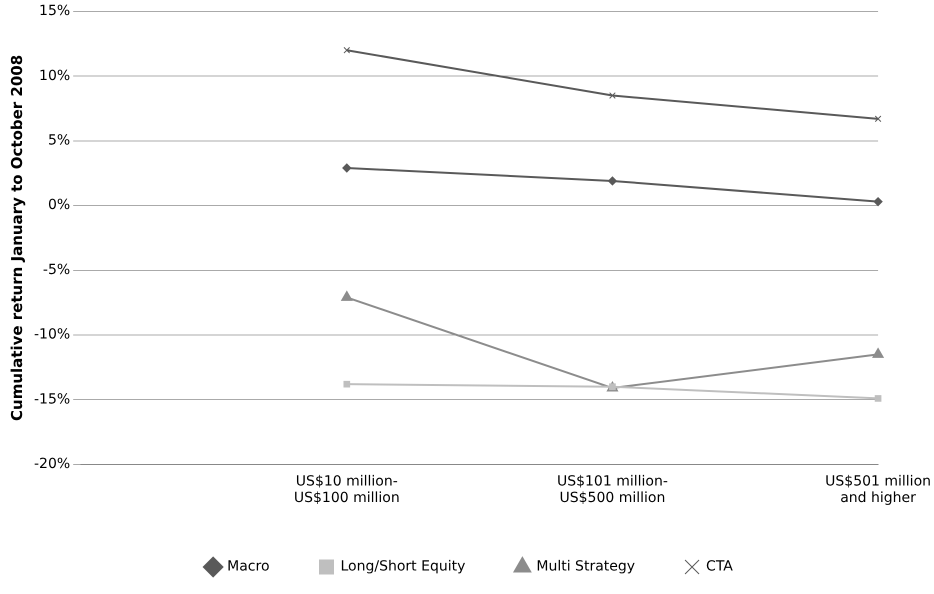  I want to click on x-tick-label: US$501 million and higher, so click(878, 489).